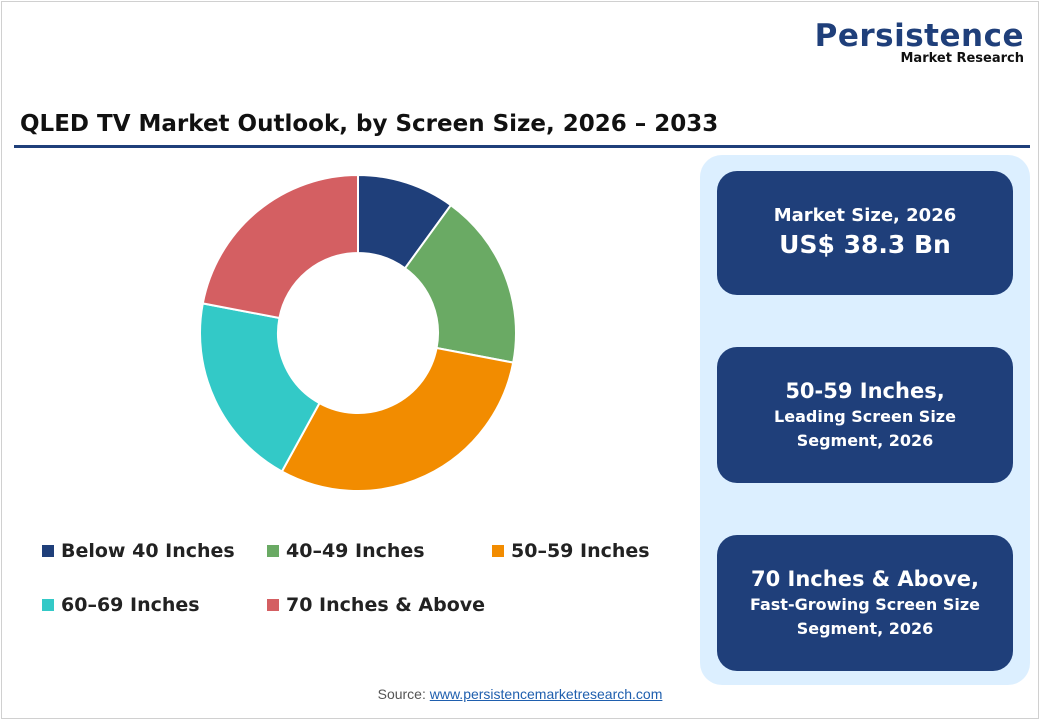 Image resolution: width=1040 pixels, height=720 pixels. What do you see at coordinates (580, 551) in the screenshot?
I see `legend-label: 50–59 Inches` at bounding box center [580, 551].